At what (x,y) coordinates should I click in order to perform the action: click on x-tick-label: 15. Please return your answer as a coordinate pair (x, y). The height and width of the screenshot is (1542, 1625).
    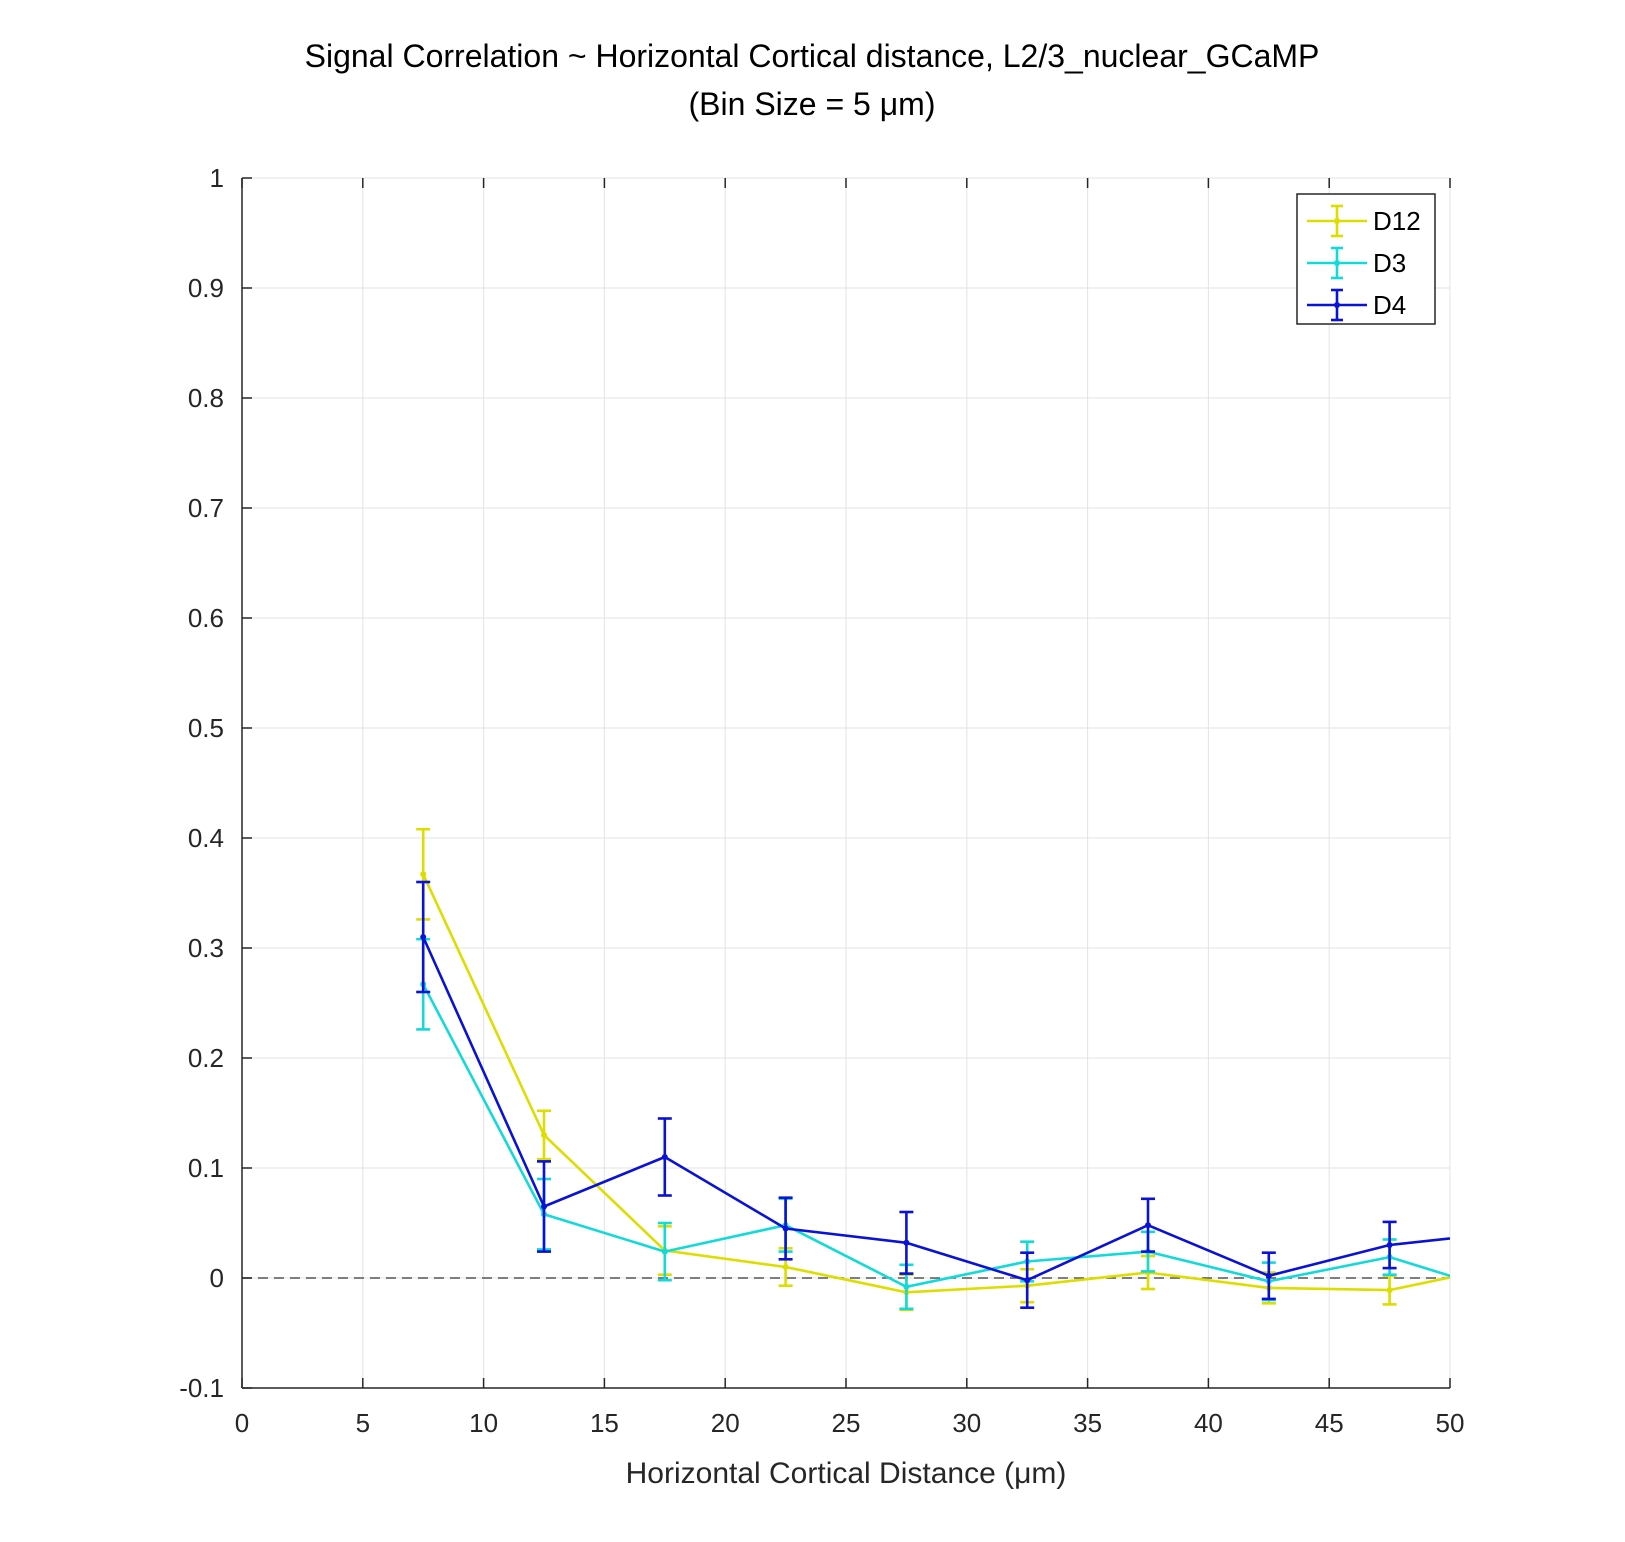
    Looking at the image, I should click on (604, 1423).